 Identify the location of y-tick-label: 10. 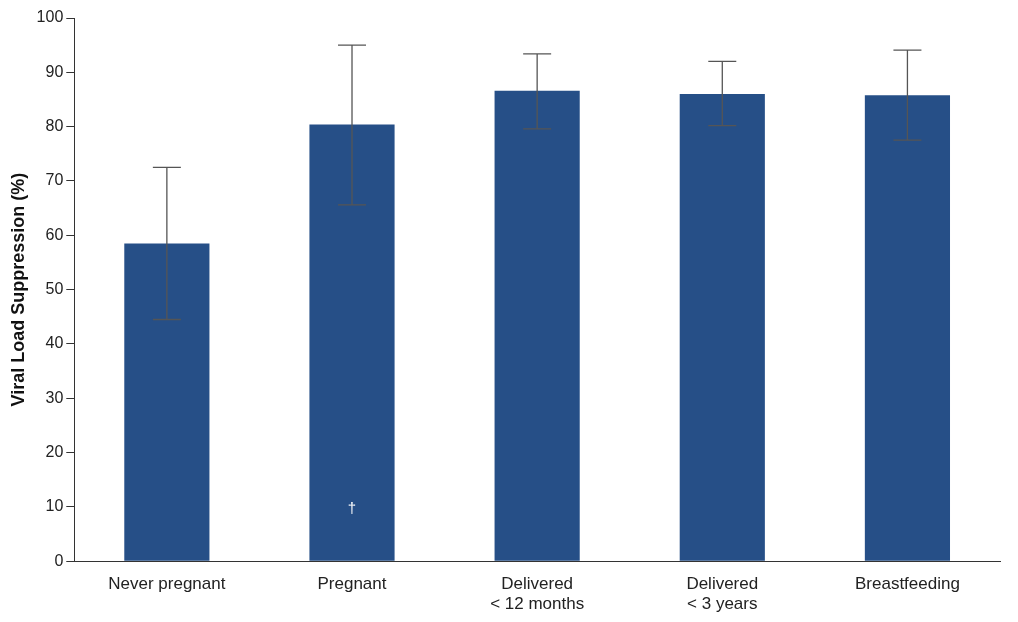
(54, 506).